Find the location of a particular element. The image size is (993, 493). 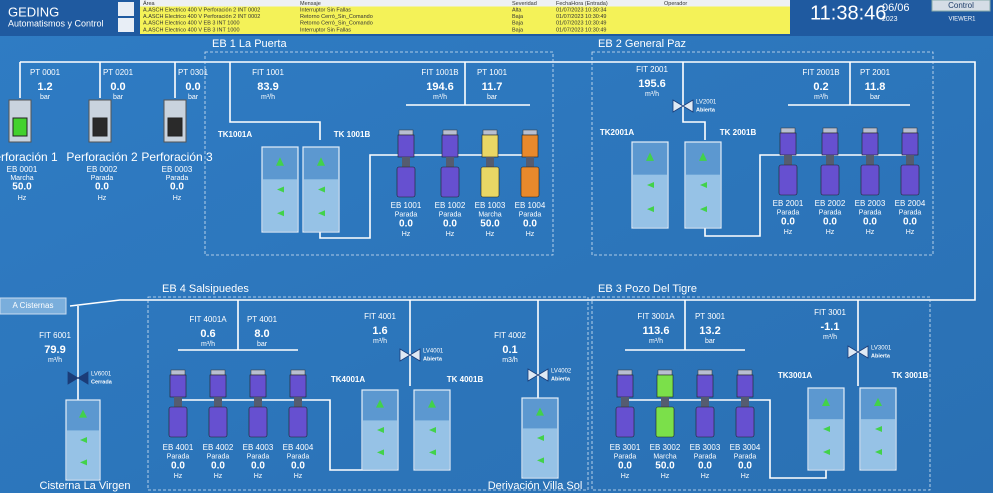

alarm-bell-icon is located at coordinates (126, 9).